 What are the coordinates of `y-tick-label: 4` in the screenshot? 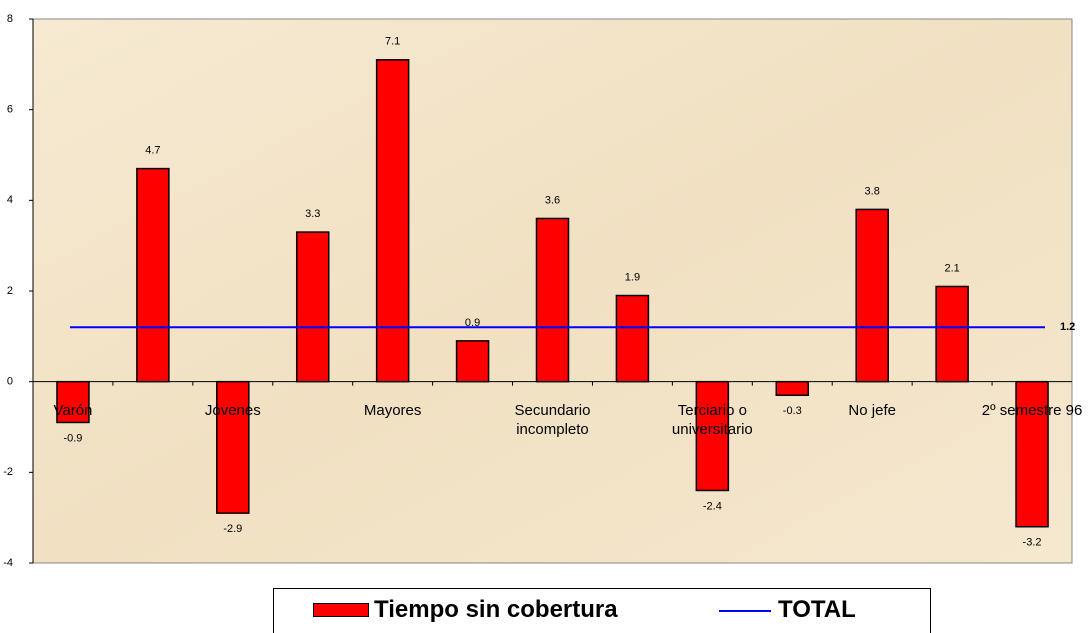 It's located at (10, 200).